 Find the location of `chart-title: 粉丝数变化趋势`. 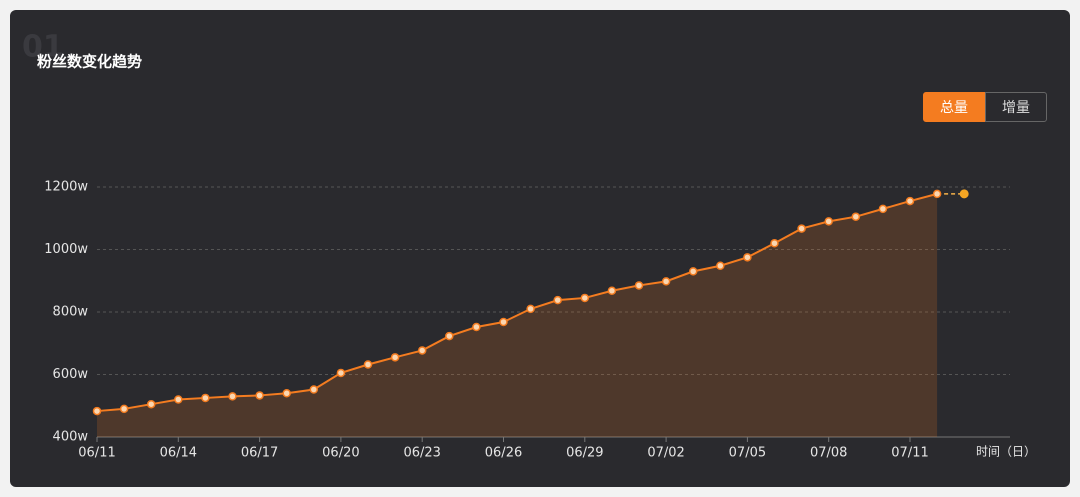

chart-title: 粉丝数变化趋势 is located at coordinates (89, 62).